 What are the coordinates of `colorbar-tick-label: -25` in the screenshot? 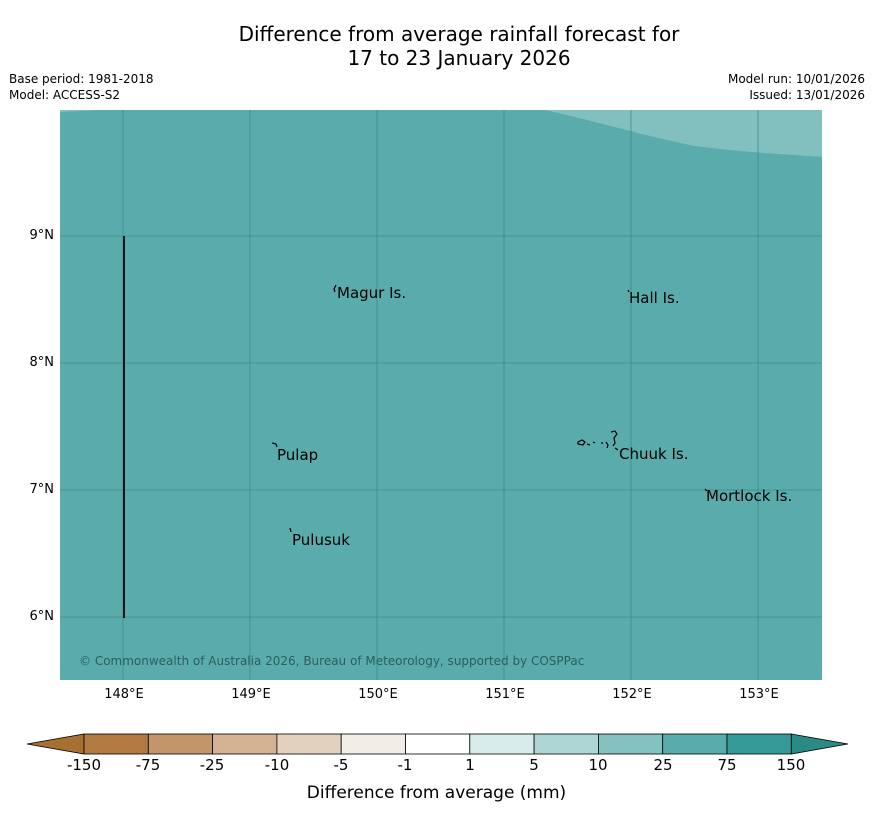 It's located at (212, 765).